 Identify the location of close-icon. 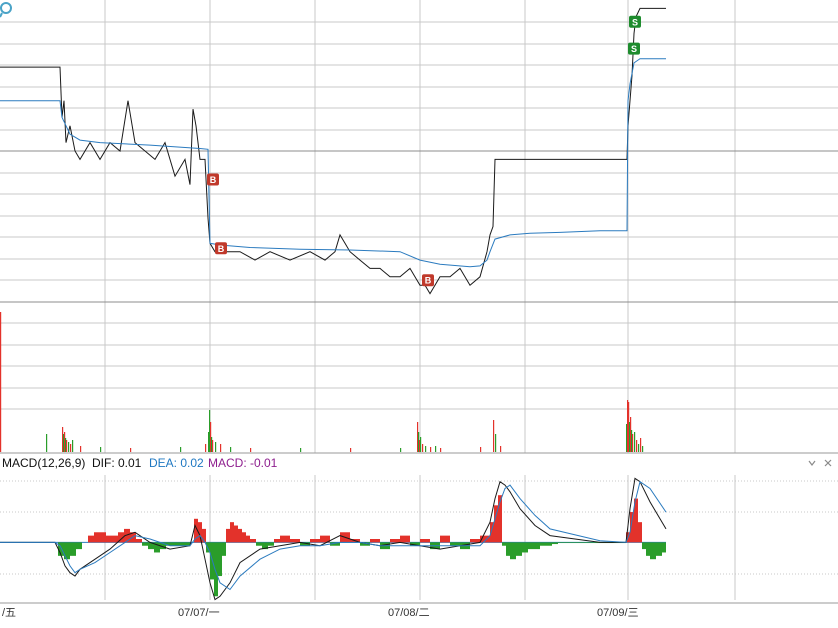
(828, 463).